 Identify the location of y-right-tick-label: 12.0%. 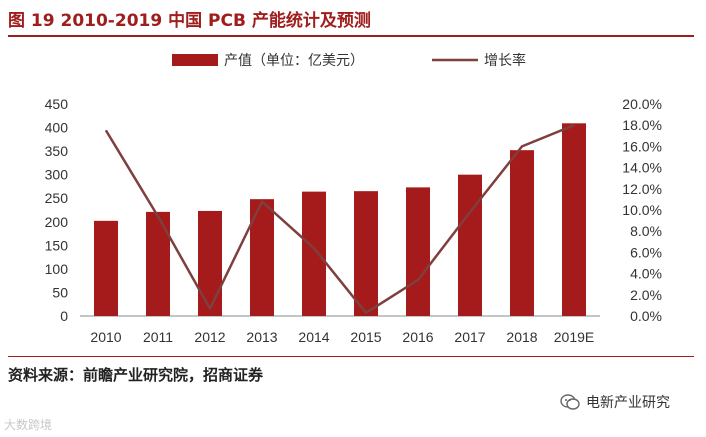
(642, 189).